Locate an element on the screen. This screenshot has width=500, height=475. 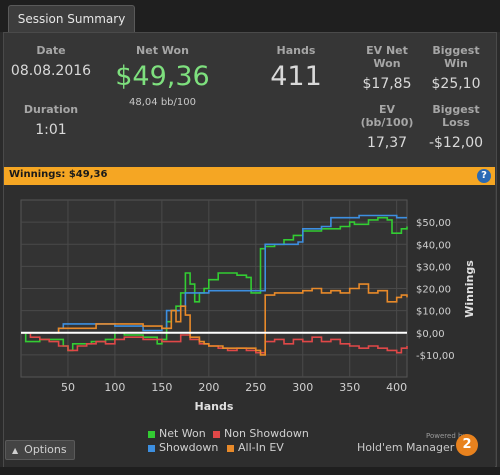
help-icon: ? is located at coordinates (484, 176).